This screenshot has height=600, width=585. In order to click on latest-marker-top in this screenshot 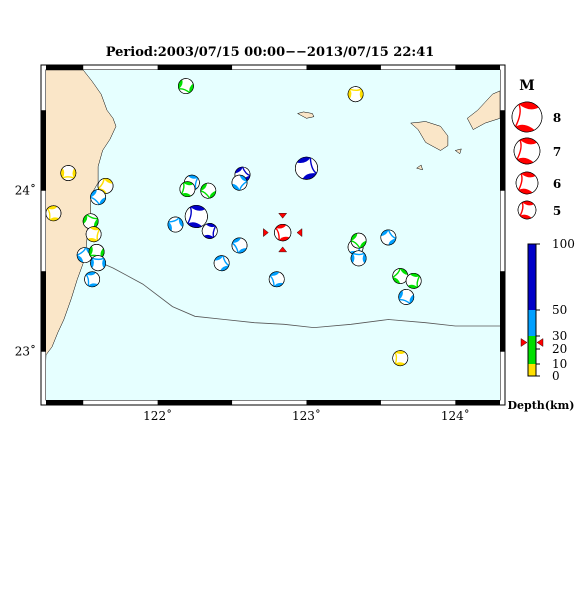, I will do `click(283, 216)`.